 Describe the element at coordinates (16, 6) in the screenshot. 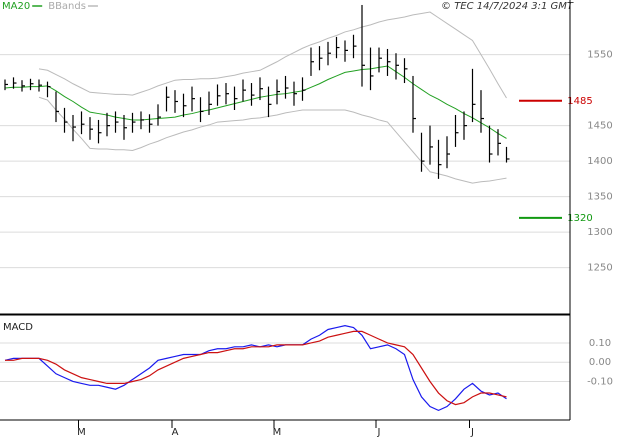

I see `legend-label: MA20` at that location.